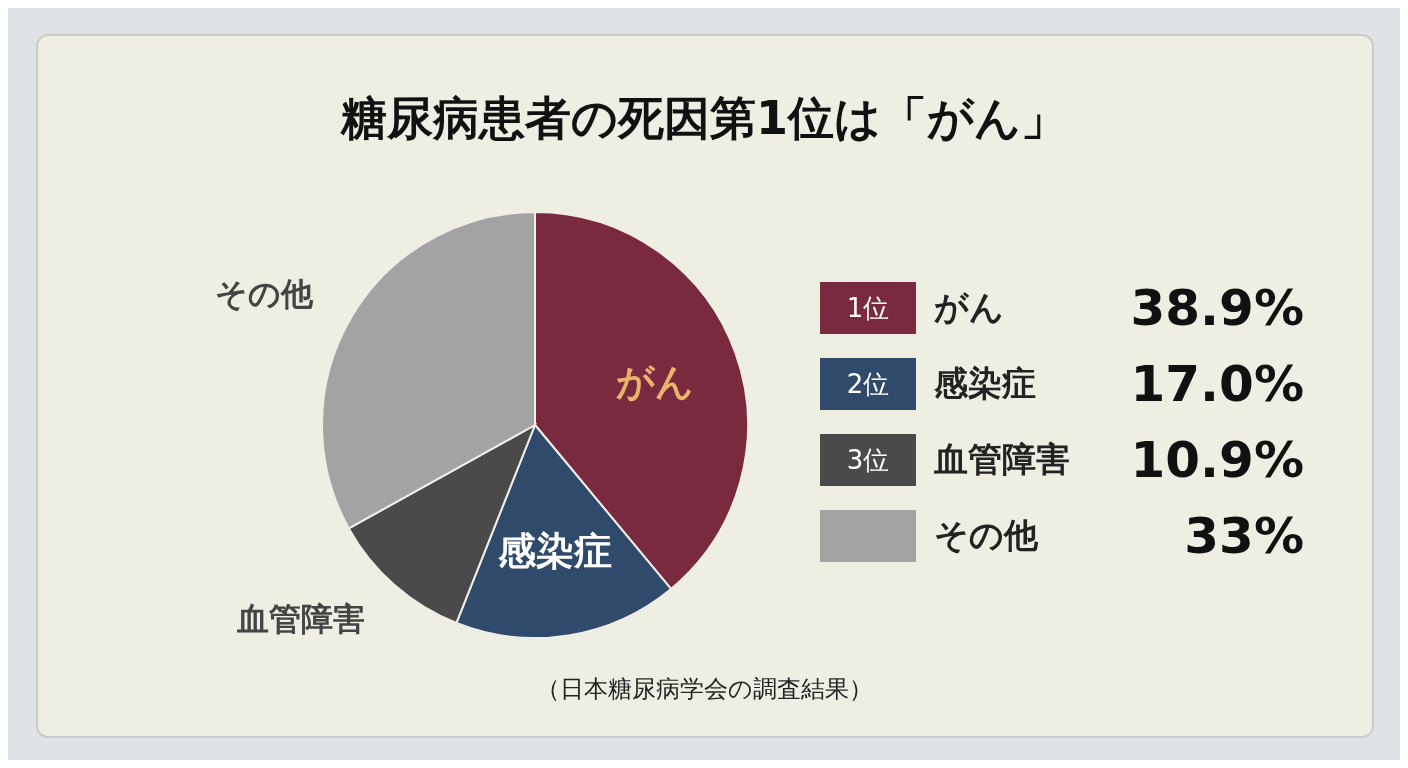  I want to click on chart-title: 糖尿病患者の死因第1位は「がん」, so click(703, 118).